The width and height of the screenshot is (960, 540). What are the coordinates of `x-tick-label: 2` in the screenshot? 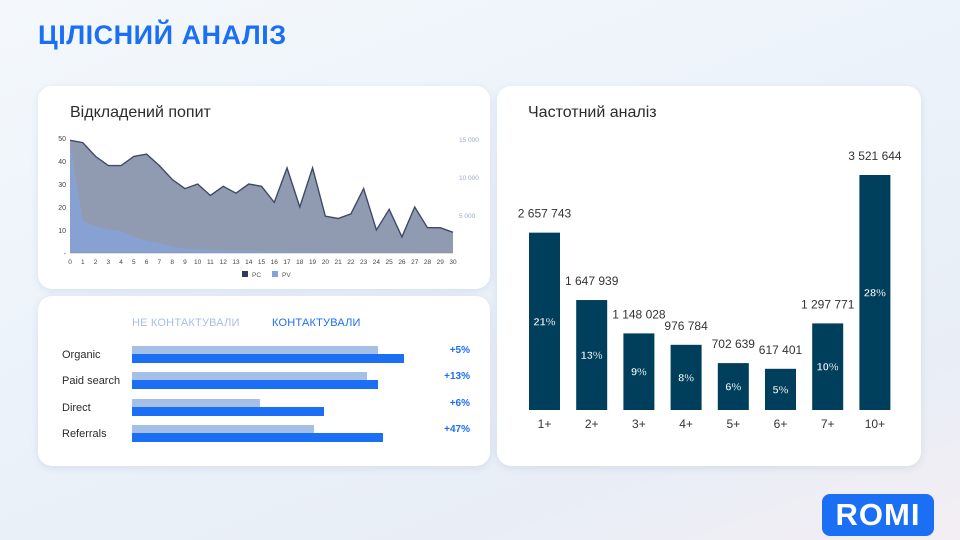 It's located at (96, 262).